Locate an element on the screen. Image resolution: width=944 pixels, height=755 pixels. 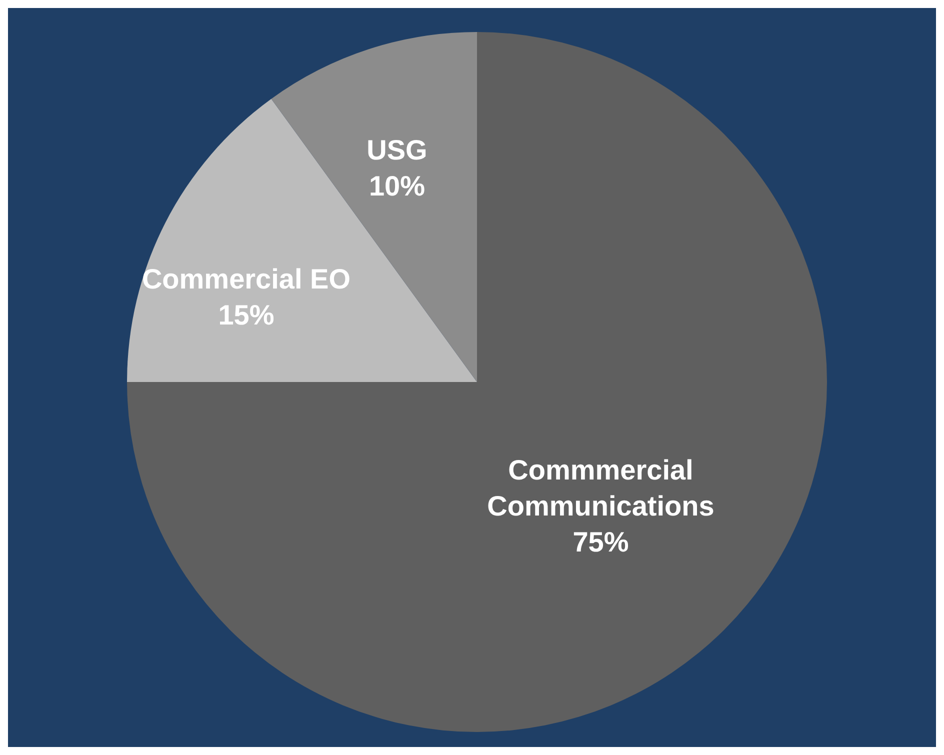
data-label: 75% is located at coordinates (600, 542).